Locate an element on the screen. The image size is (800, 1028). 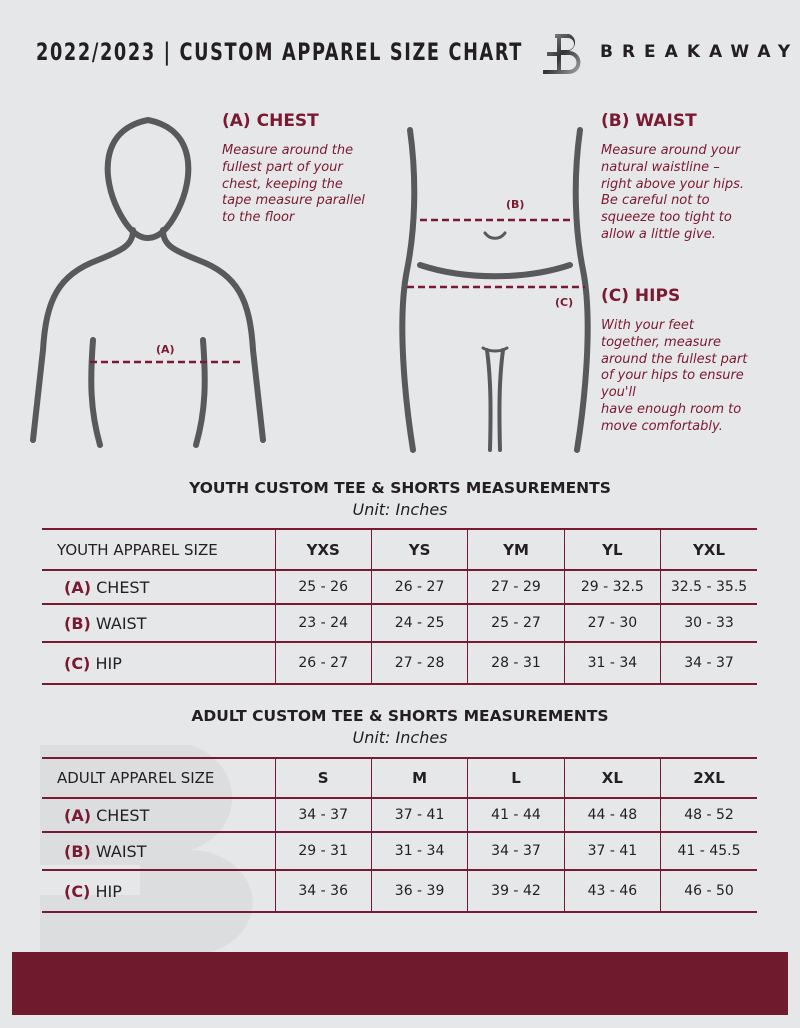
size-header: M is located at coordinates (419, 778).